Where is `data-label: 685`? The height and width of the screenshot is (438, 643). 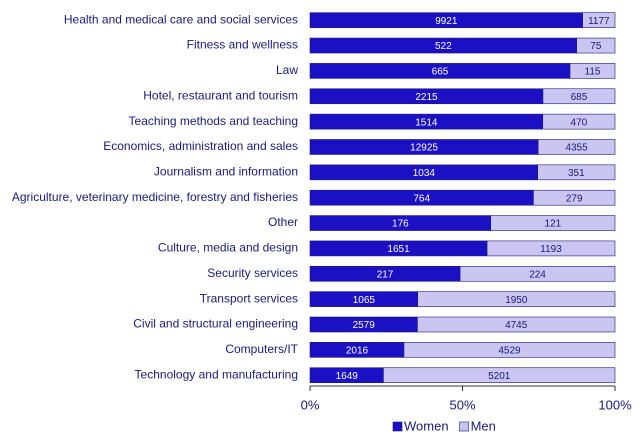
data-label: 685 is located at coordinates (579, 97).